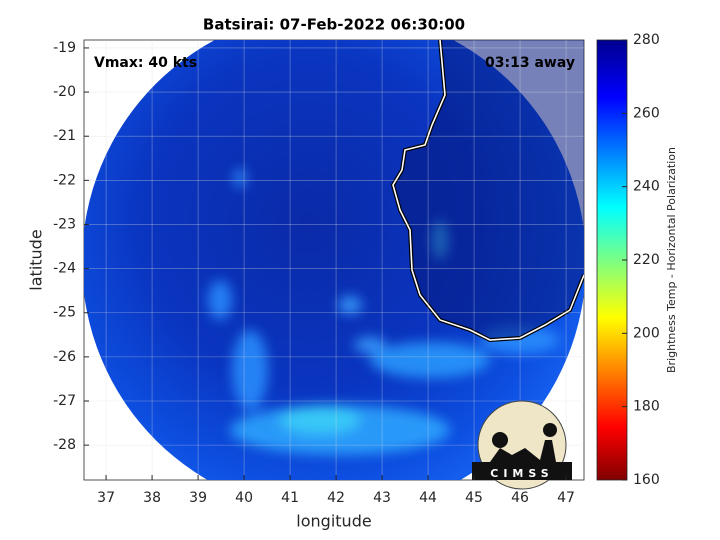  I want to click on y-tick-label: -19, so click(64, 48).